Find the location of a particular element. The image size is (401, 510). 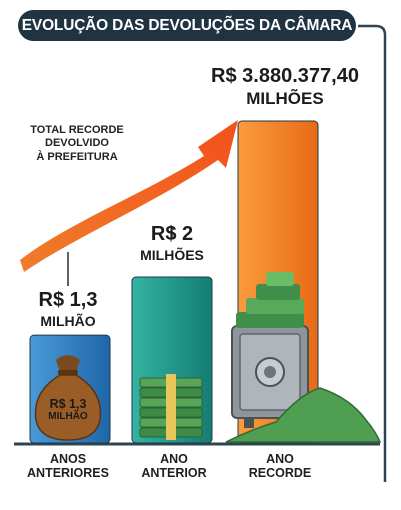

value-label-ano-anterior: R$ 2 MILHÕES is located at coordinates (172, 243).